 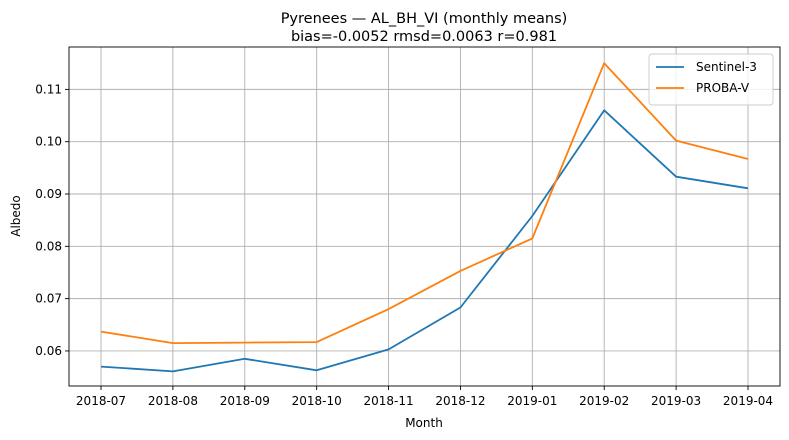 What do you see at coordinates (532, 401) in the screenshot?
I see `x-tick-label: 2019-01` at bounding box center [532, 401].